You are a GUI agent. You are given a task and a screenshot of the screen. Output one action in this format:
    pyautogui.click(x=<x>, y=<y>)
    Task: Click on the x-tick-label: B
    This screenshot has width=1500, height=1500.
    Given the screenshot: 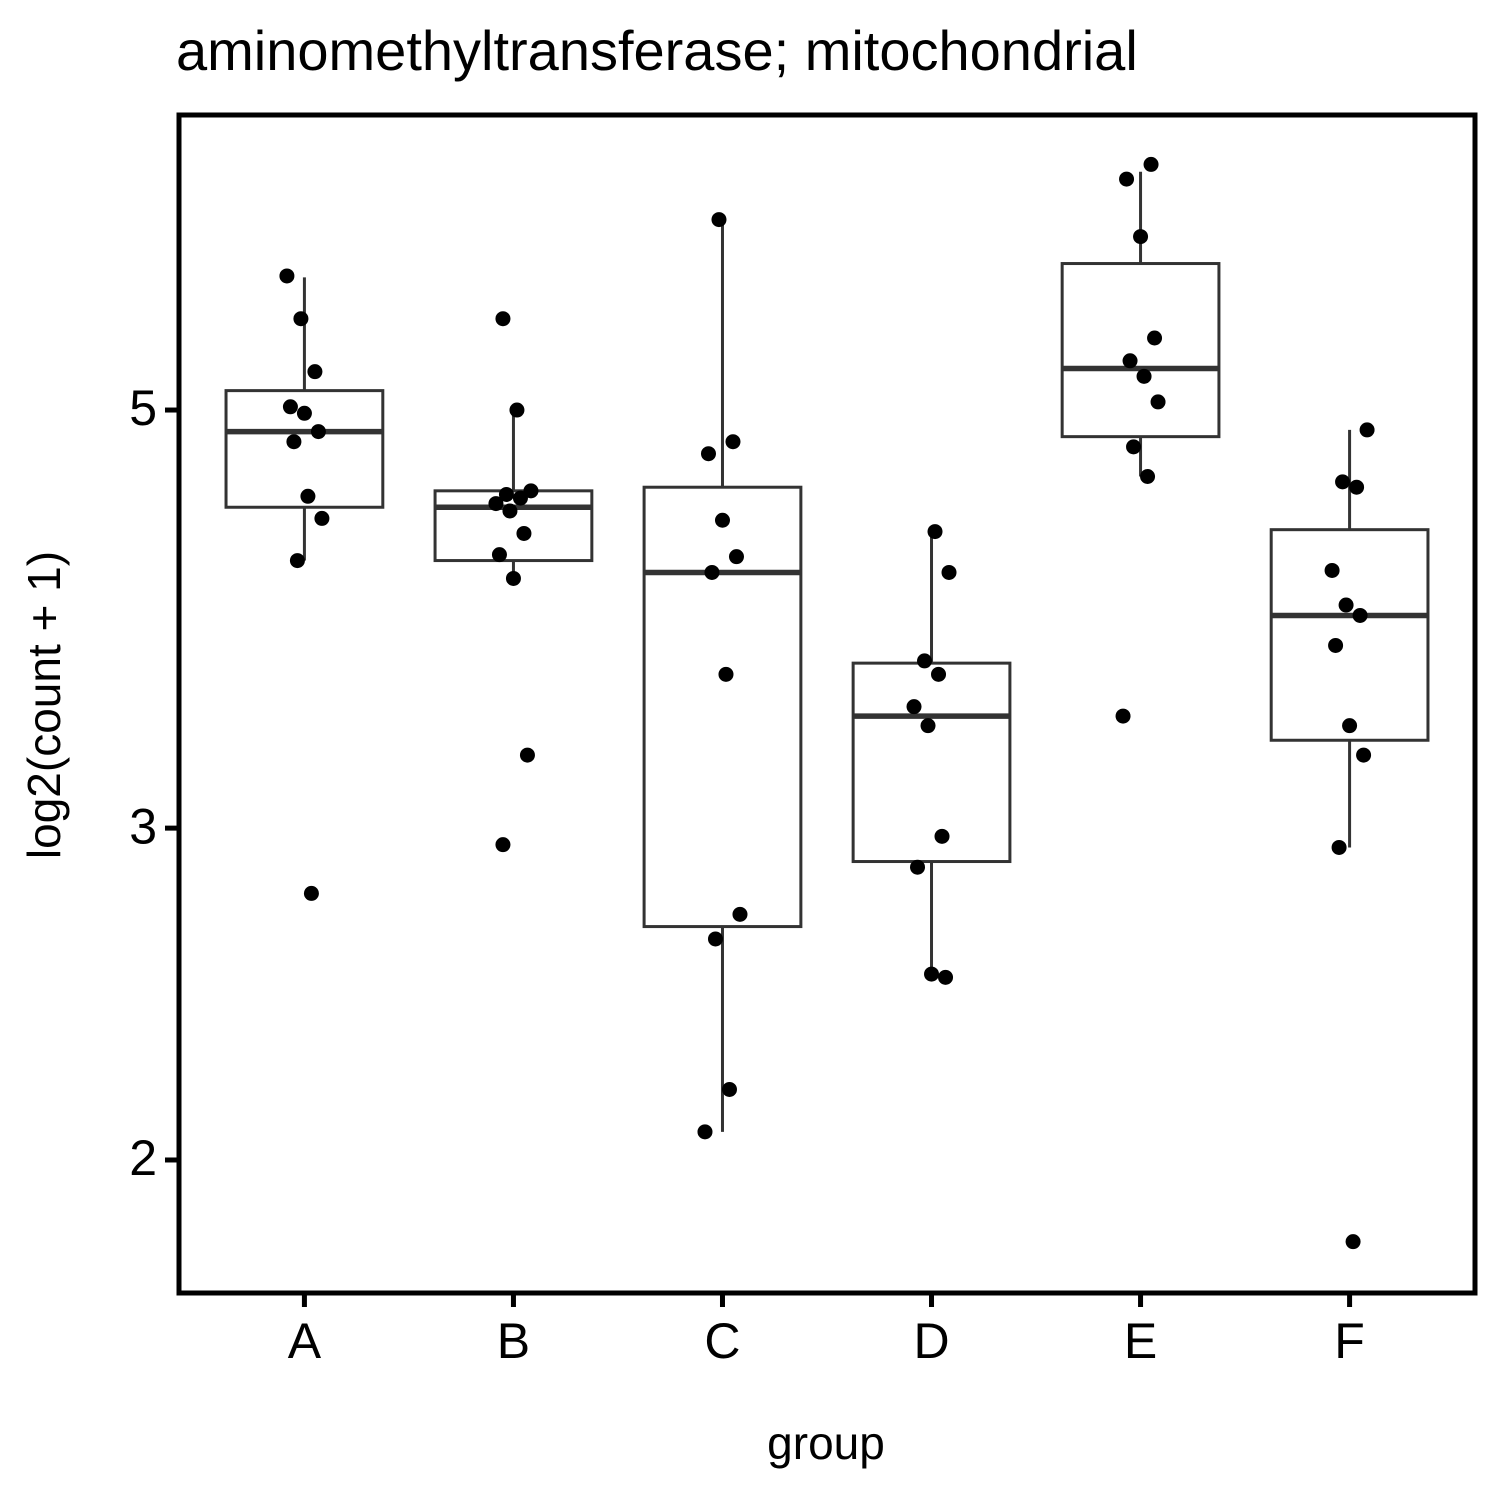 What is the action you would take?
    pyautogui.click(x=513, y=1341)
    